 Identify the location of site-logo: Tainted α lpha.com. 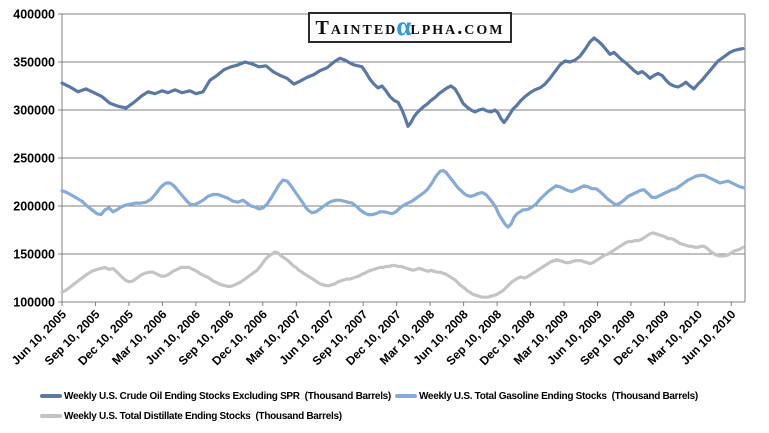
(410, 27).